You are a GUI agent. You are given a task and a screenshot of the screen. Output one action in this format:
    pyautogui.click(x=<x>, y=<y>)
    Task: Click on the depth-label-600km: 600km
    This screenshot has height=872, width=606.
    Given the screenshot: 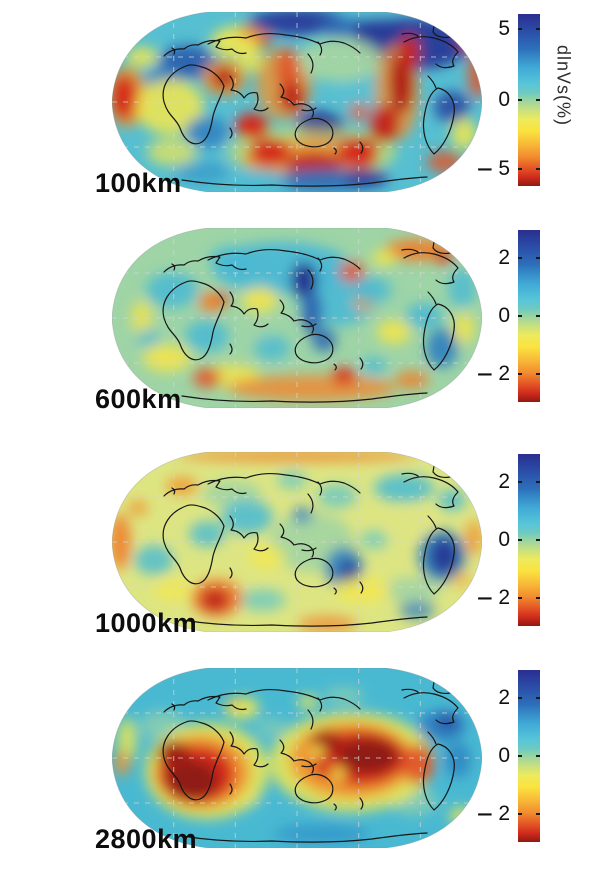 What is the action you would take?
    pyautogui.click(x=138, y=399)
    